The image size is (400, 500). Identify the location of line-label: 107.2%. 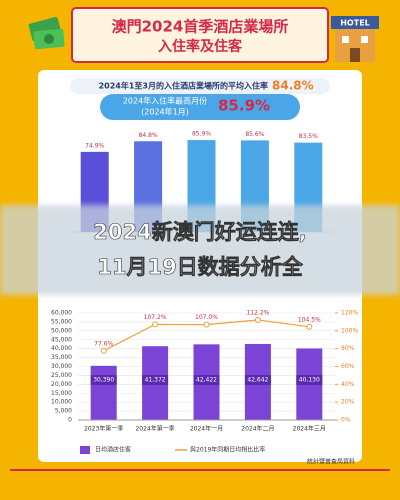
(155, 317).